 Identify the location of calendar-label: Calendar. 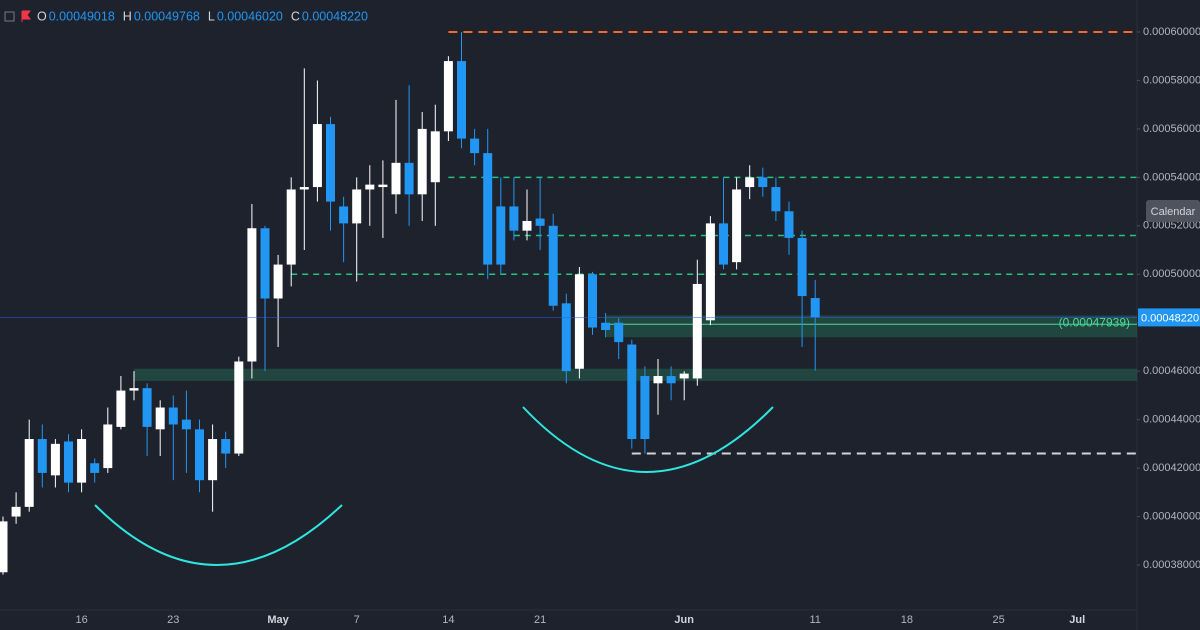
(1173, 212).